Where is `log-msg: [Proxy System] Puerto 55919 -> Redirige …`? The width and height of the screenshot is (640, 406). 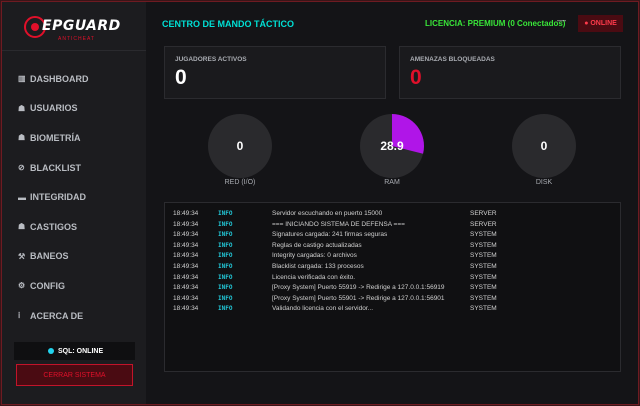 log-msg: [Proxy System] Puerto 55919 -> Redirige … is located at coordinates (358, 288).